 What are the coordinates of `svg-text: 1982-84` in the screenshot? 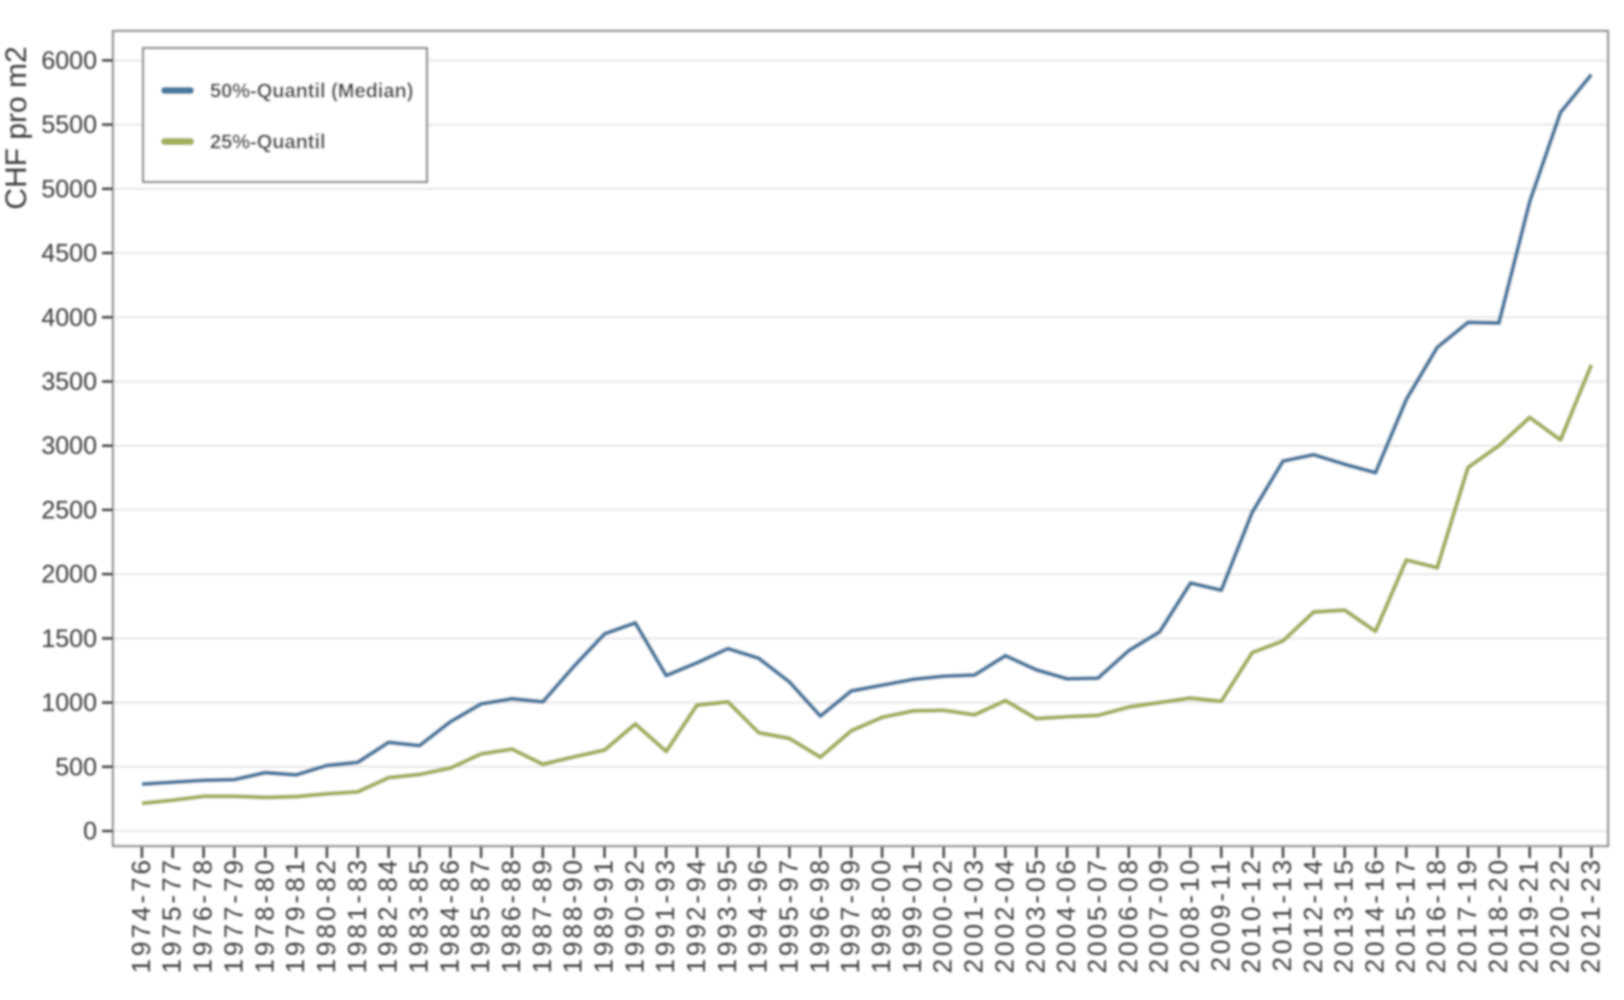 It's located at (388, 915).